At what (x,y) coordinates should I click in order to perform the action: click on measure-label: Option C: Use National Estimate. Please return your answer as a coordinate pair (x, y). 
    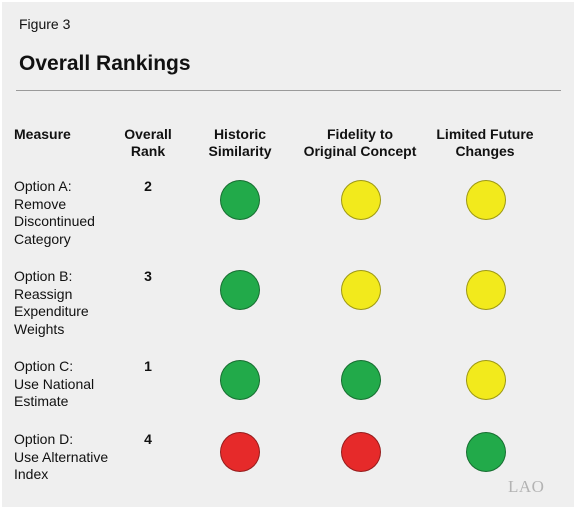
    Looking at the image, I should click on (54, 383).